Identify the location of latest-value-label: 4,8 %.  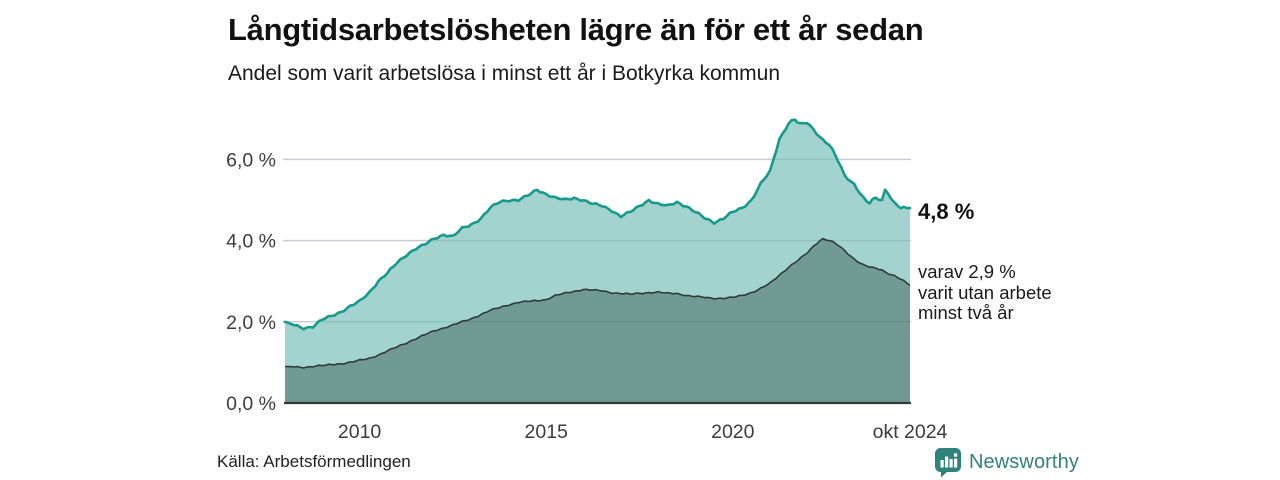
(946, 211).